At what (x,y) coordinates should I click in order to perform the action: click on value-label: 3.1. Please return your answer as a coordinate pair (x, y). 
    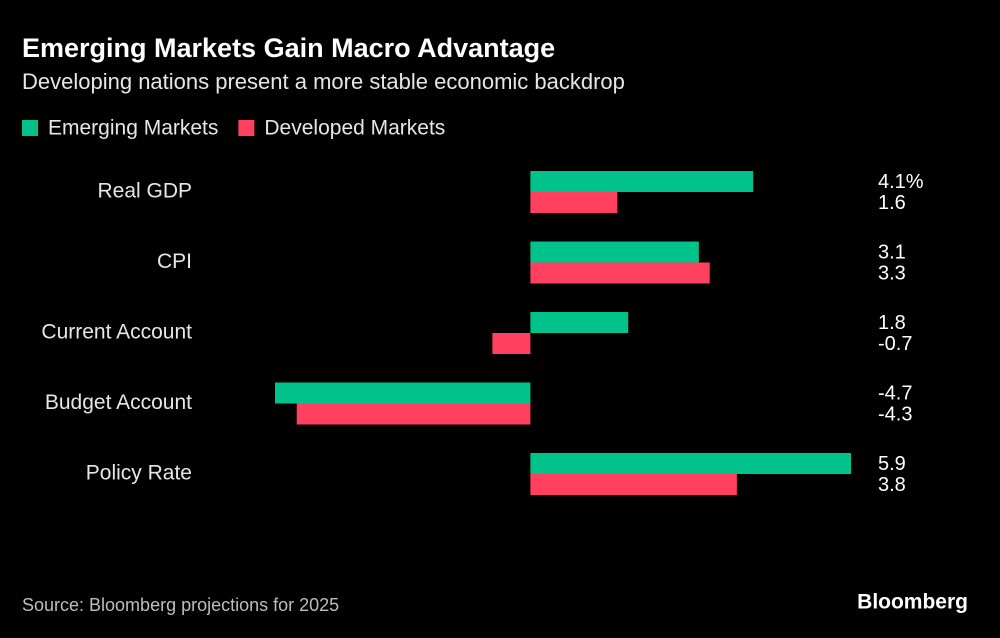
    Looking at the image, I should click on (892, 252).